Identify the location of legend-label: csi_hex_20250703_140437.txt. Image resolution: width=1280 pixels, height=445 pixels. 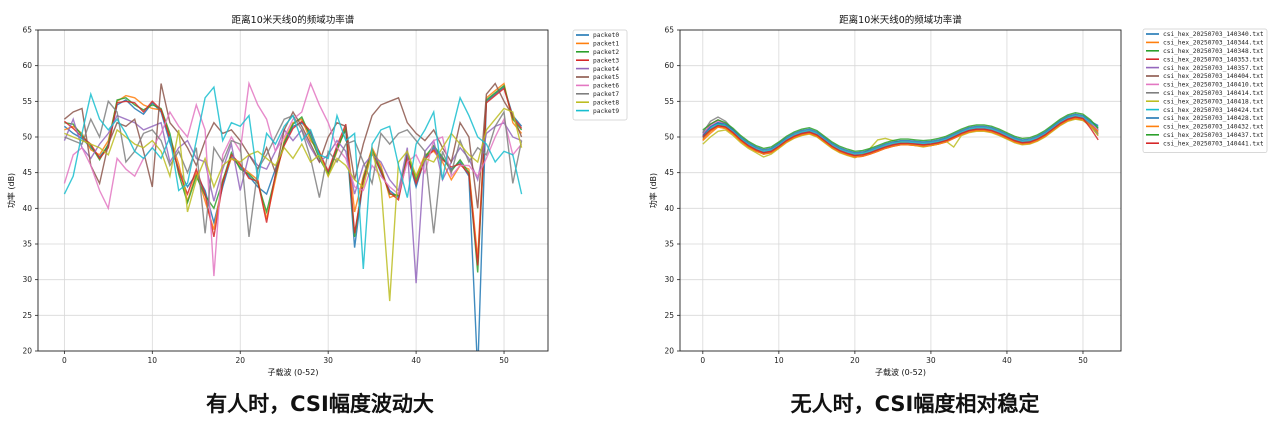
(1213, 135).